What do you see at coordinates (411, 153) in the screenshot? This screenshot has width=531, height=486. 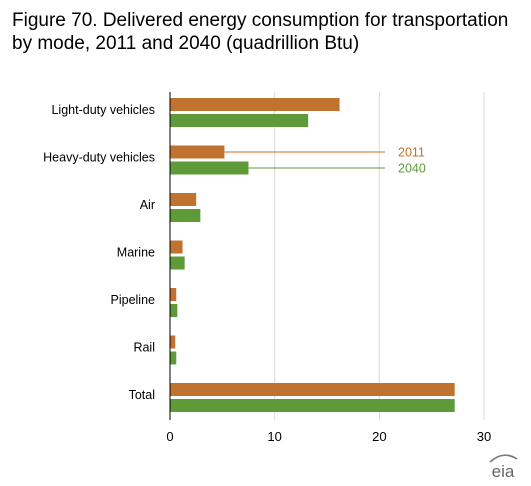 I see `legend-label-2011: 2011` at bounding box center [411, 153].